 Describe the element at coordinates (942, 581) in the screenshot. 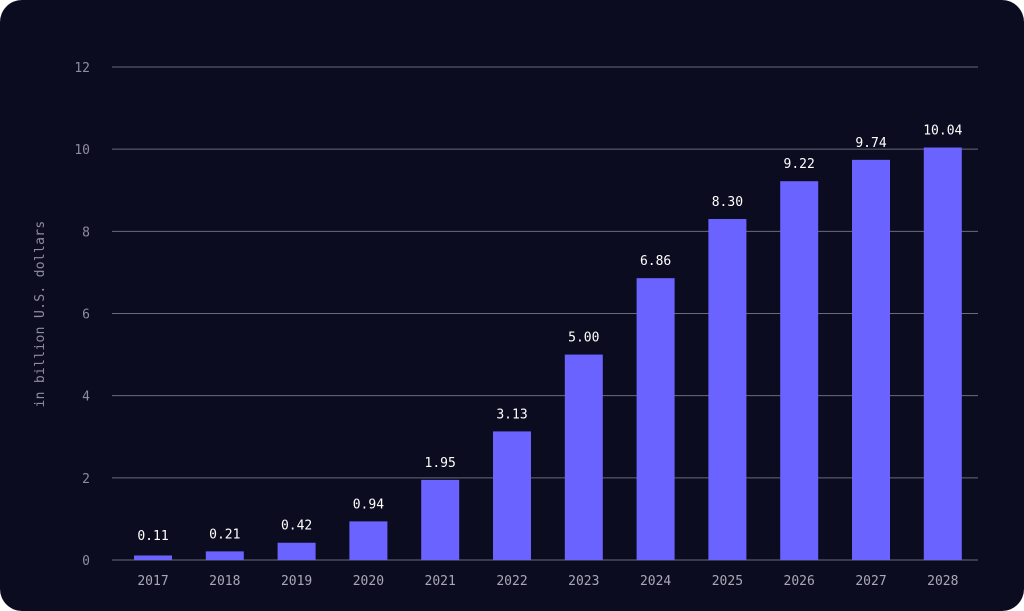

I see `x-tick-label: 2028` at that location.